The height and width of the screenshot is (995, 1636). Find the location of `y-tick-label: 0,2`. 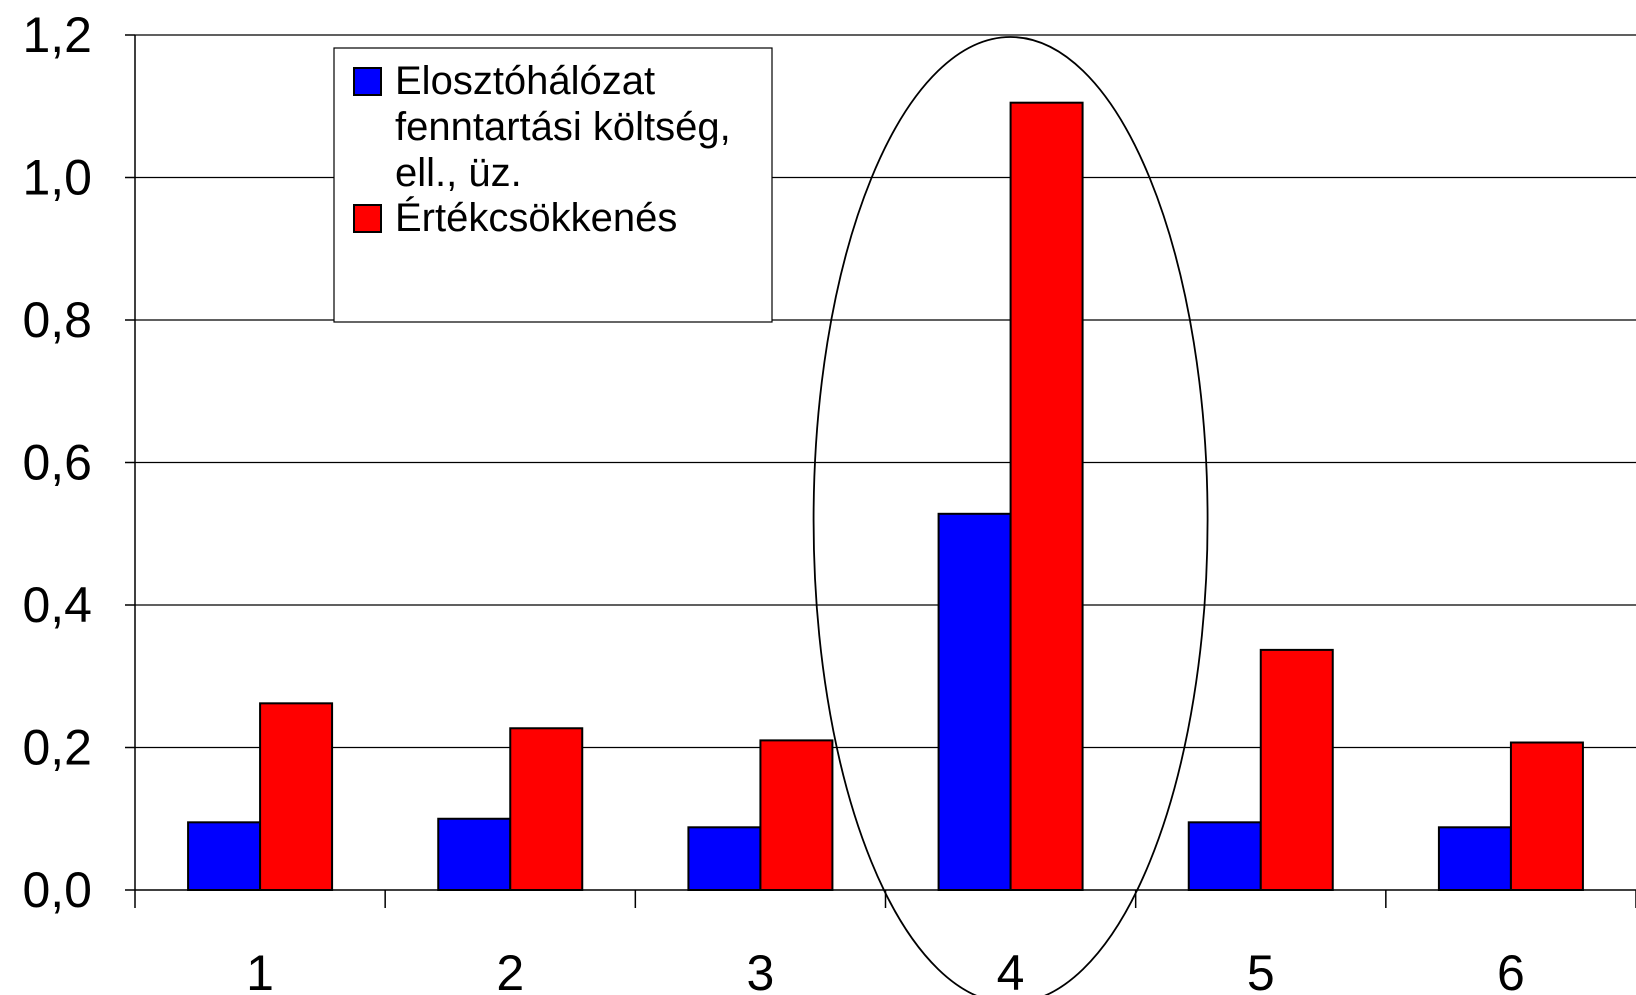

y-tick-label: 0,2 is located at coordinates (57, 748).